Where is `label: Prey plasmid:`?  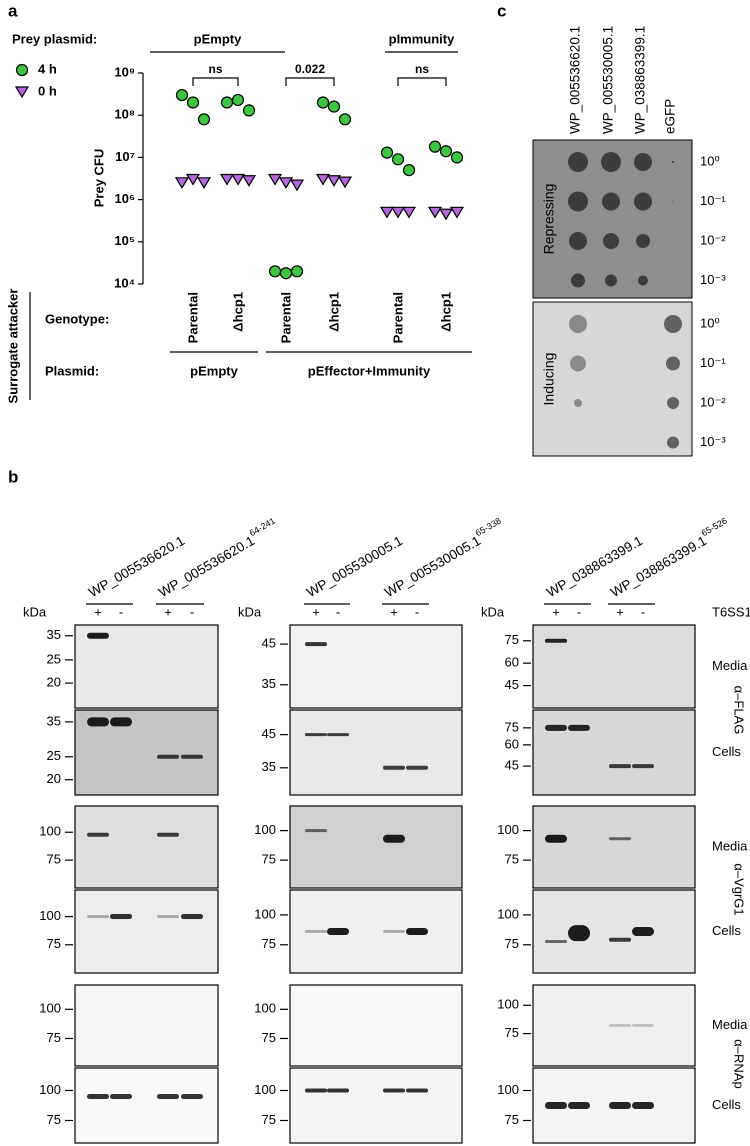
label: Prey plasmid: is located at coordinates (54, 38).